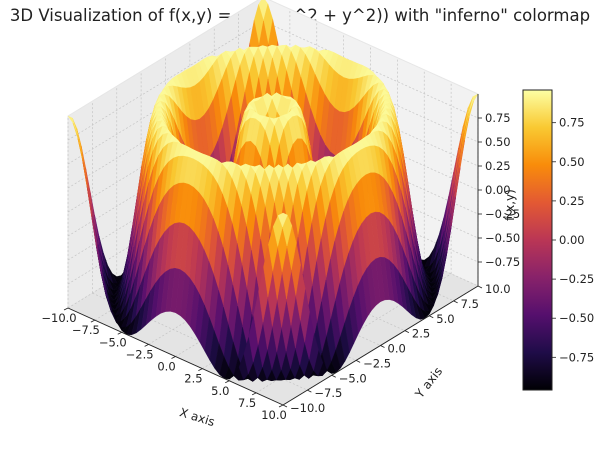  I want to click on x-tick-label: 10.0, so click(274, 415).